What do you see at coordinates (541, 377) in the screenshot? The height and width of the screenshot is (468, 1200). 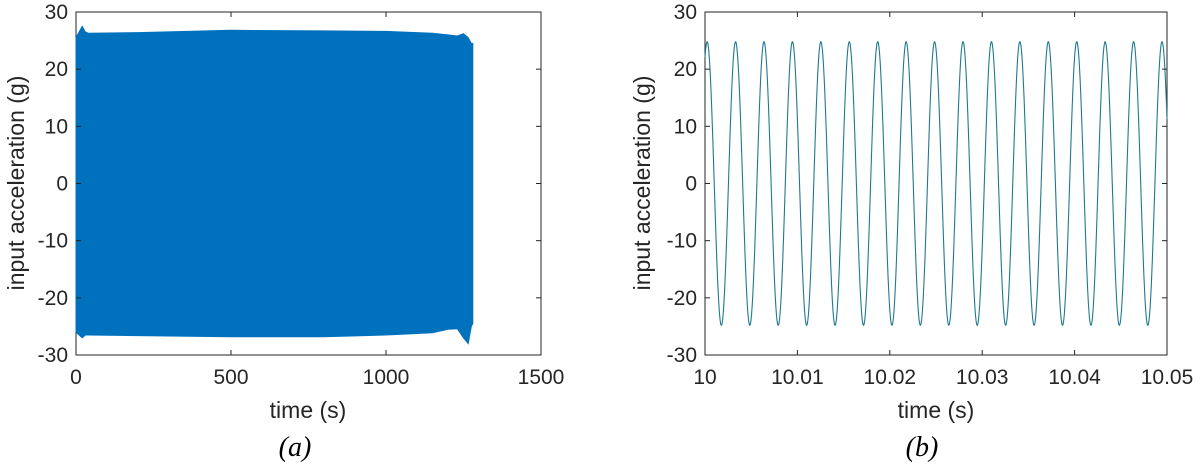 I see `x-tick-label: 1500` at bounding box center [541, 377].